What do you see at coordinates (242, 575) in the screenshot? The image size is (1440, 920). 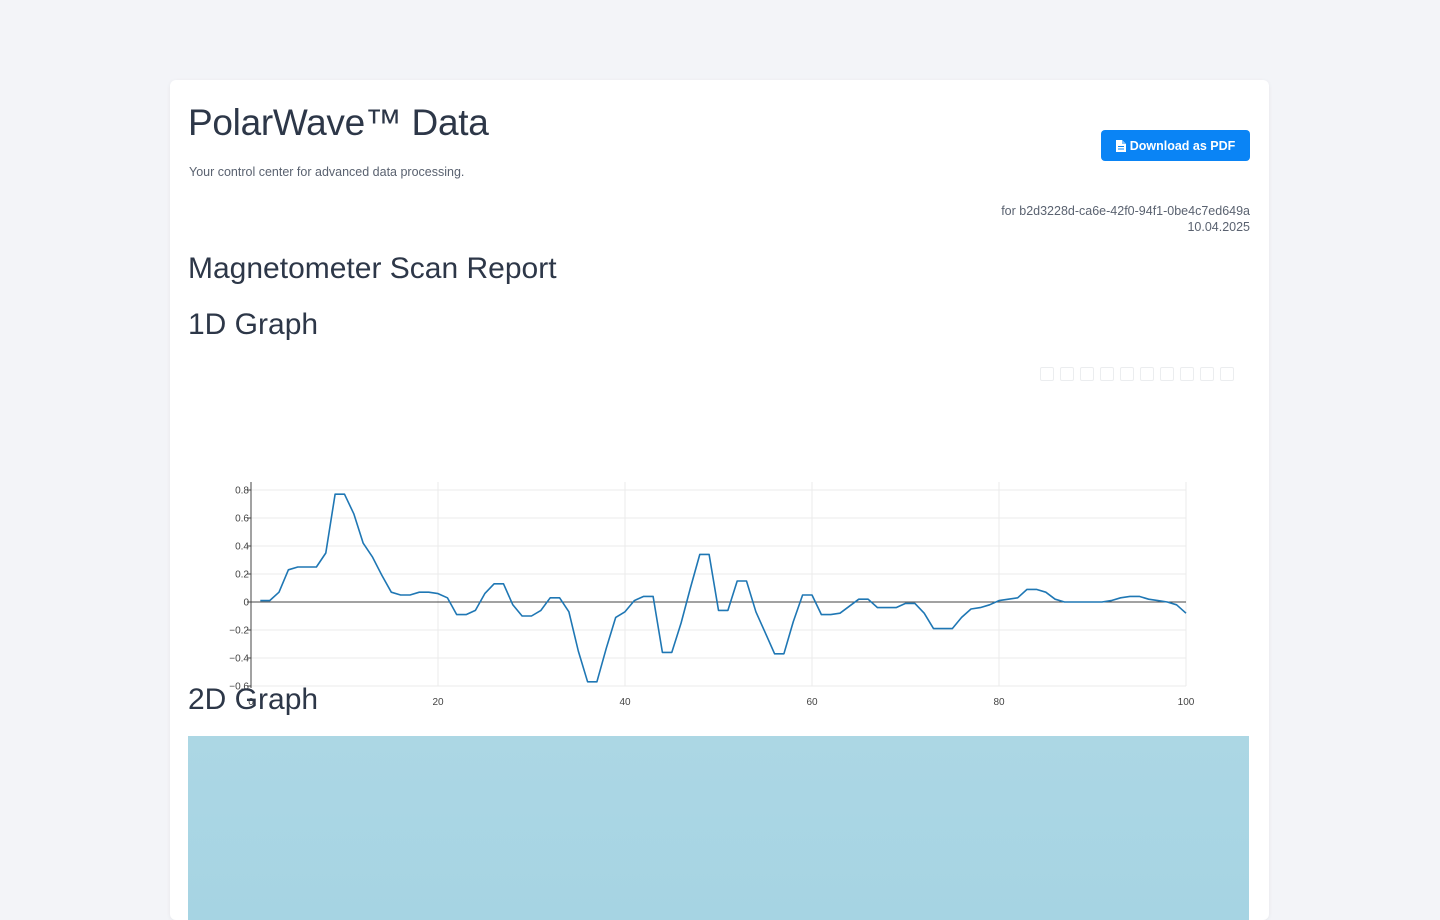 I see `y-tick-label: 0.2` at bounding box center [242, 575].